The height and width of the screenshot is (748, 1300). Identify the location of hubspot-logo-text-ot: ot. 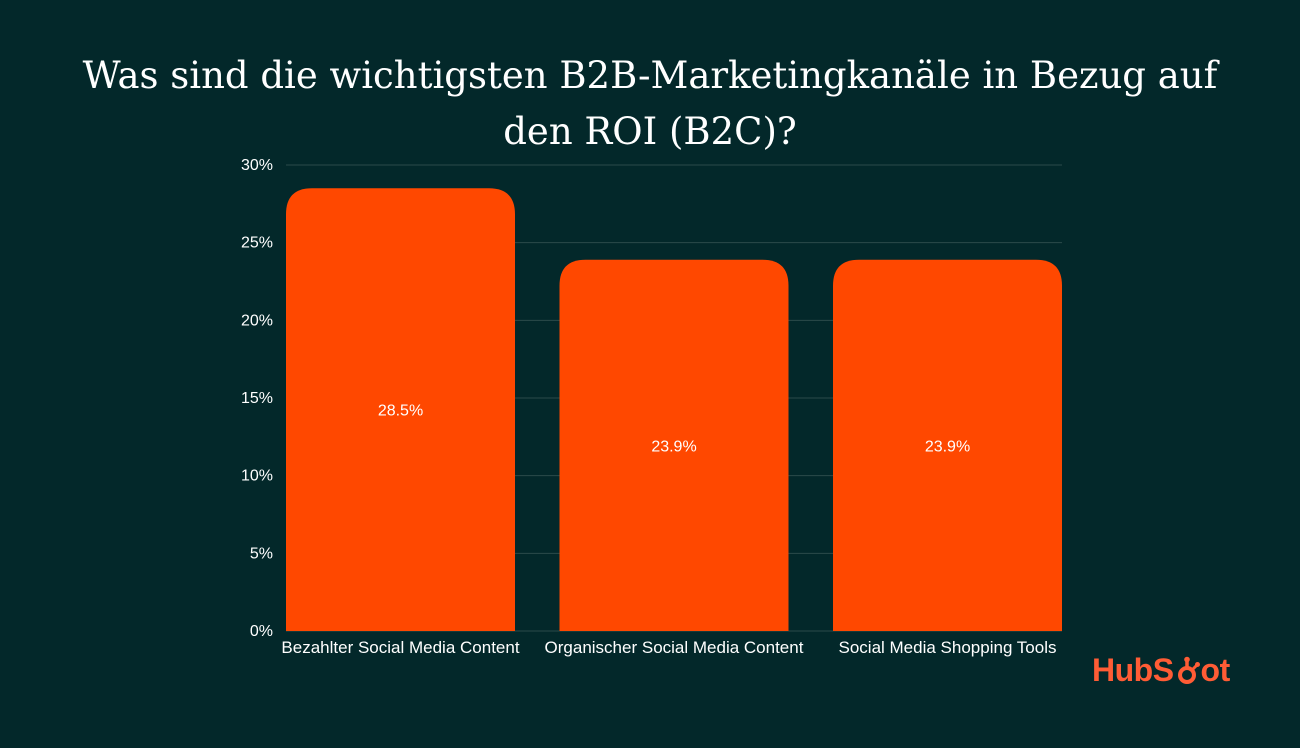
(1215, 670).